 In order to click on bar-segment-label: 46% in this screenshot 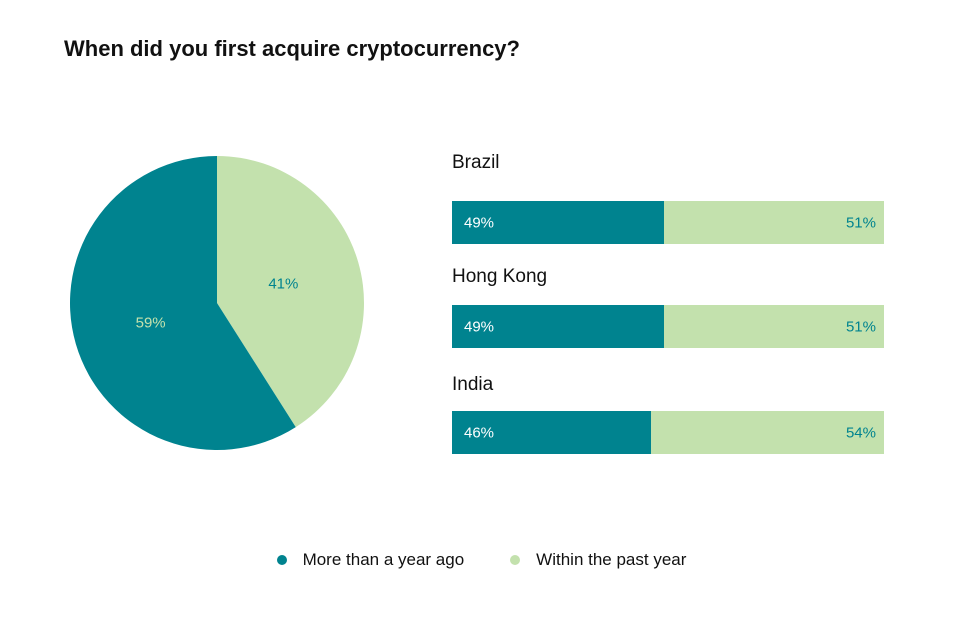, I will do `click(479, 432)`.